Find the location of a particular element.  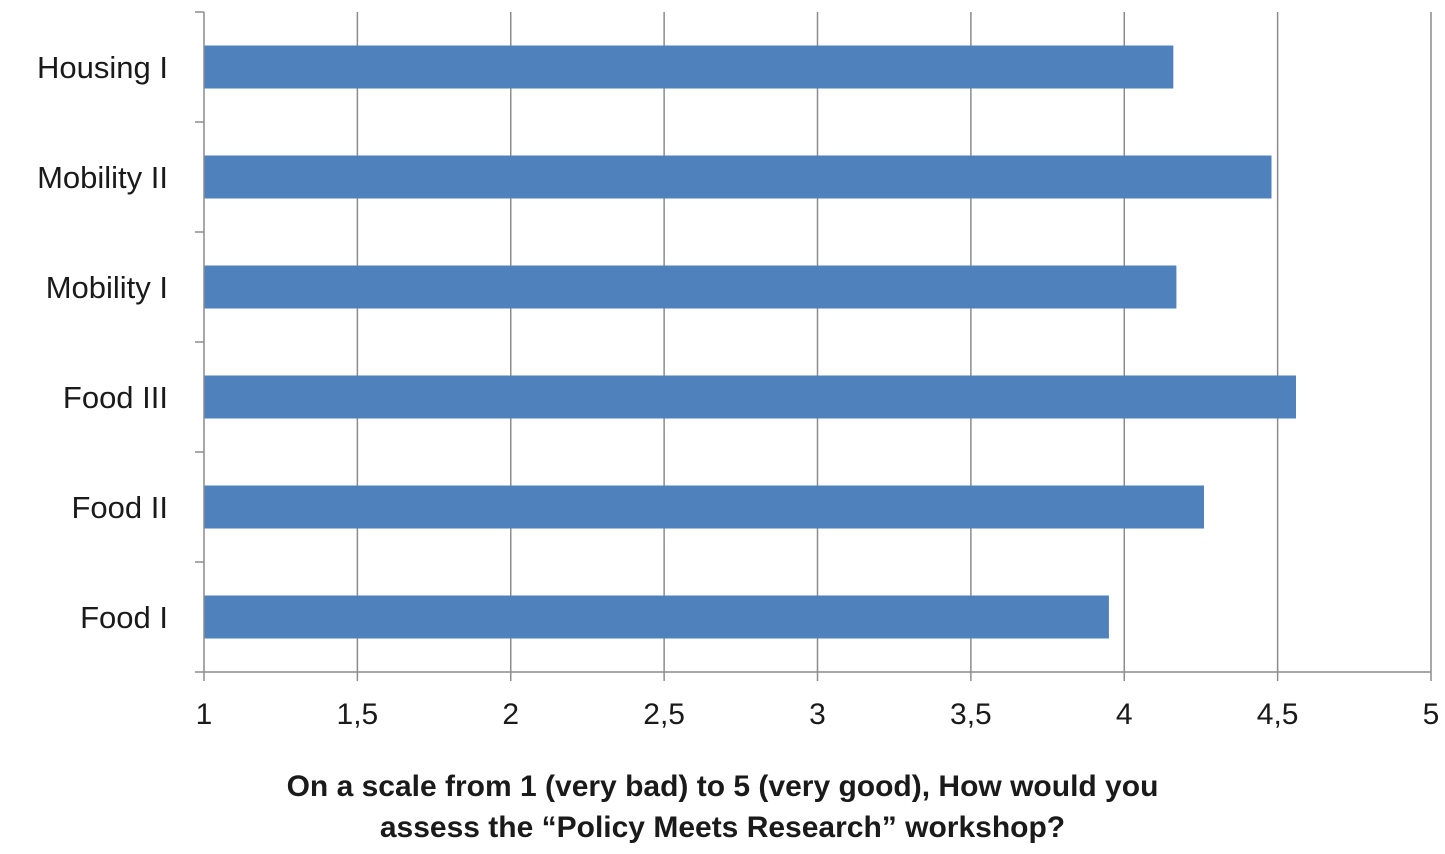

bar-food-iii is located at coordinates (750, 397).